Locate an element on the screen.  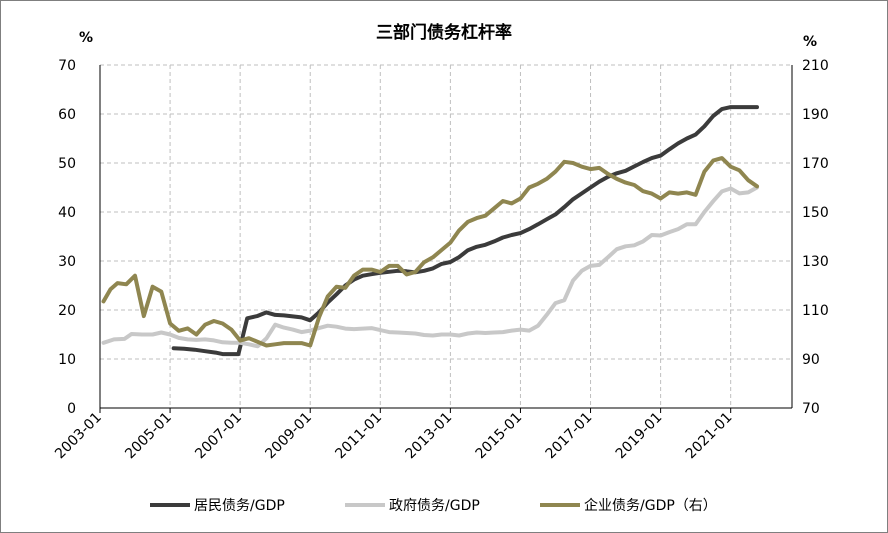
right-axis-unit: % is located at coordinates (810, 42).